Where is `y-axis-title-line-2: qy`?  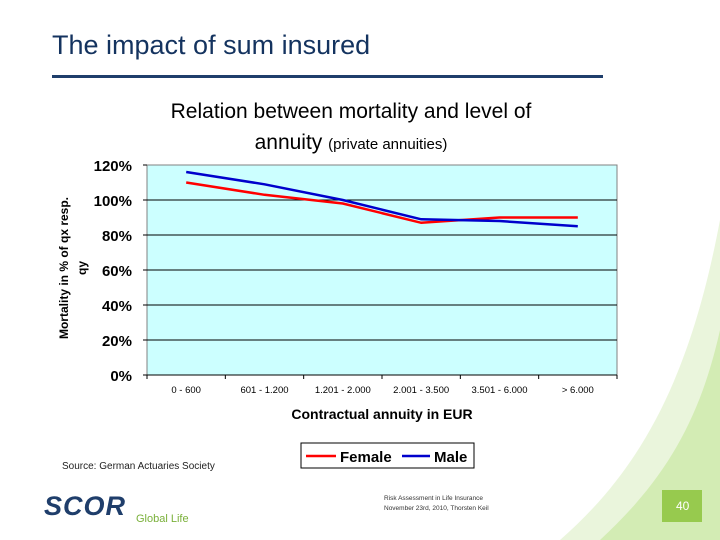
y-axis-title-line-2: qy is located at coordinates (82, 268).